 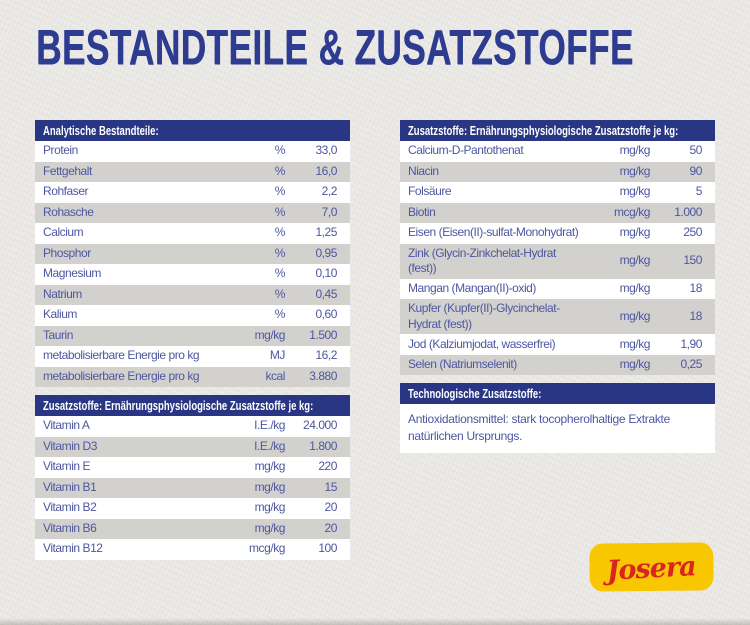 What do you see at coordinates (482, 343) in the screenshot?
I see `row-label: Jod (Kalziumjodat, wasserfrei)` at bounding box center [482, 343].